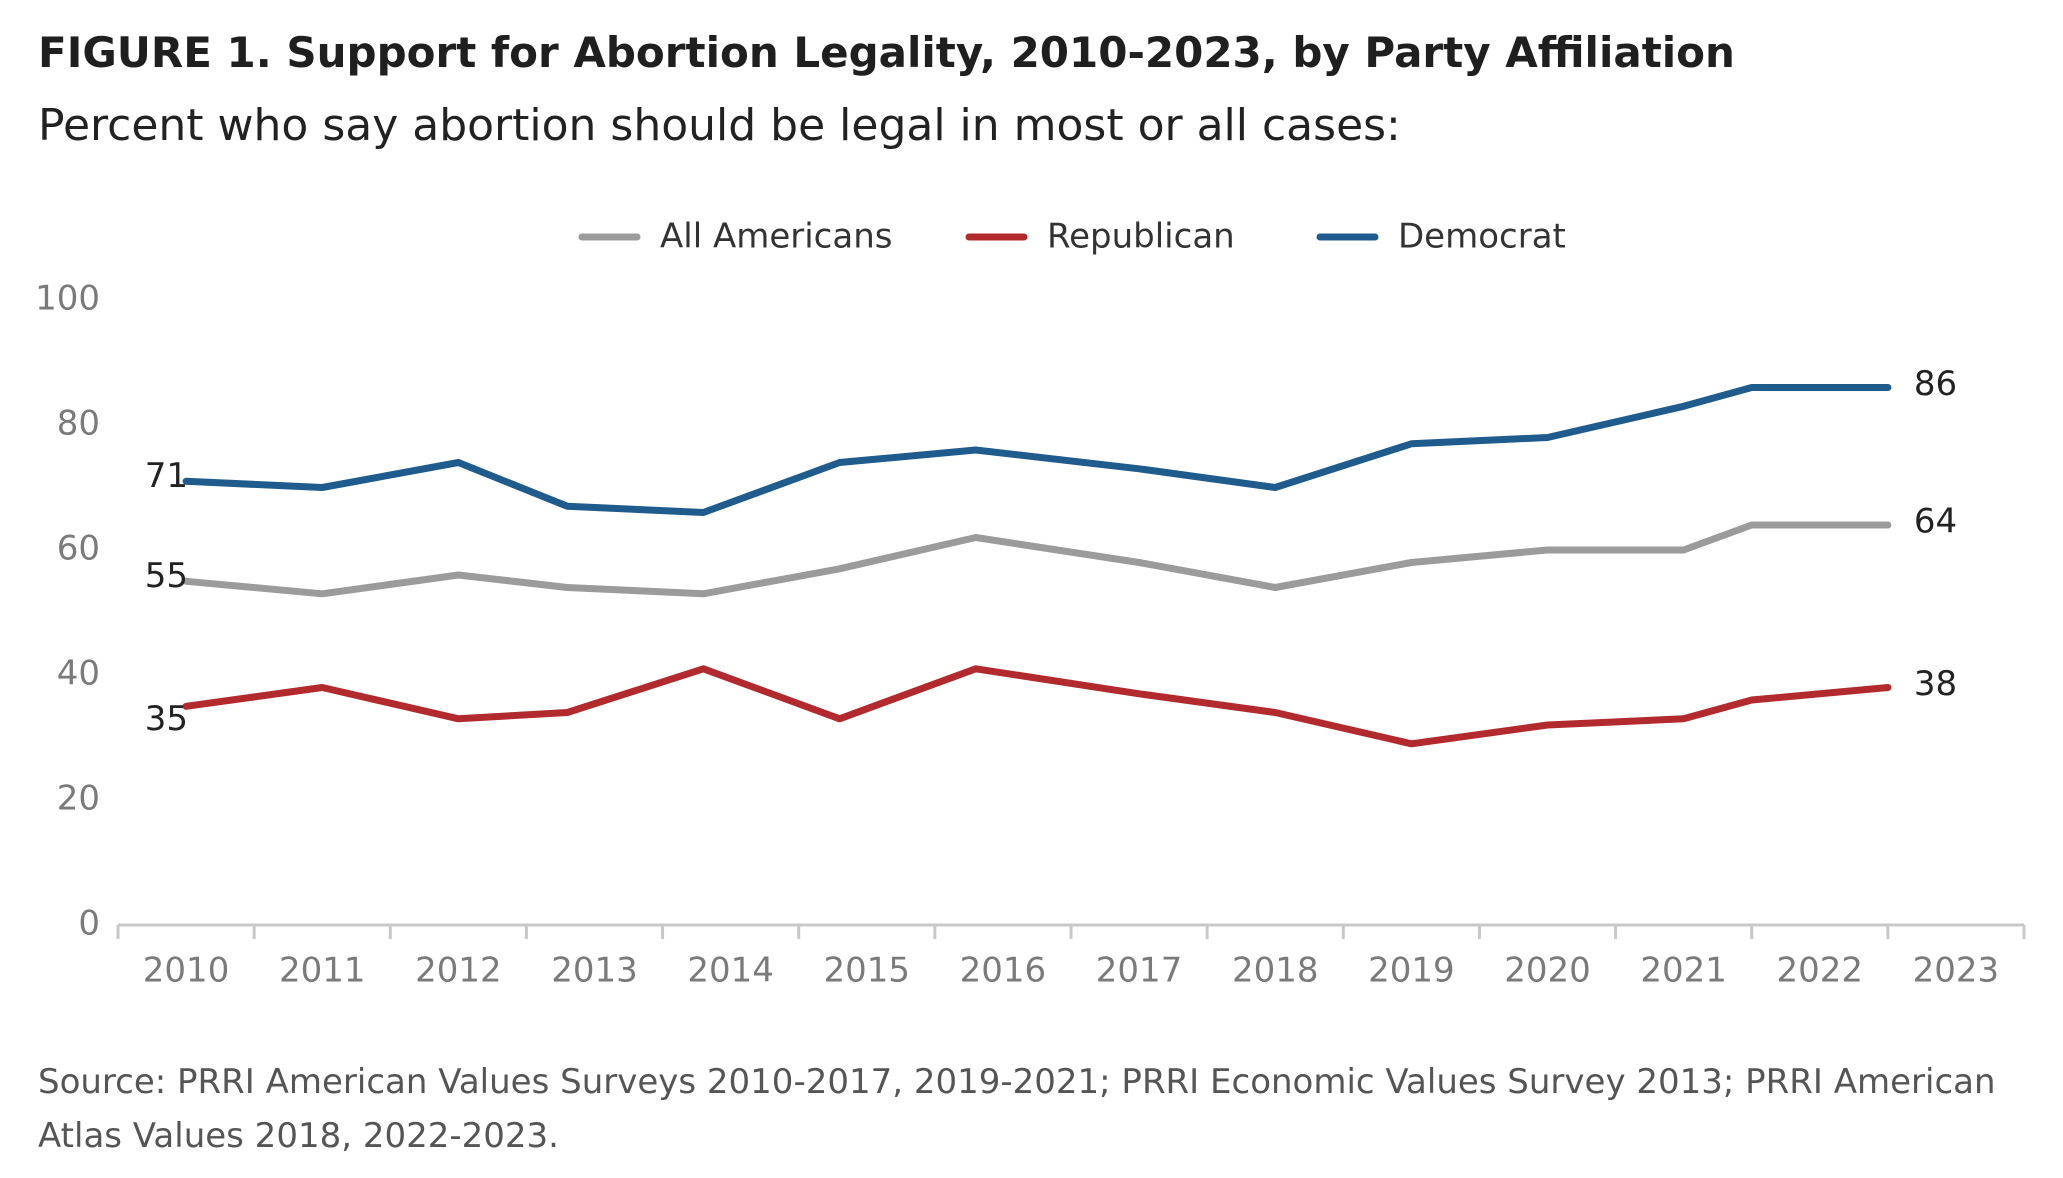 This screenshot has height=1178, width=2063. I want to click on y-tick-label: 100, so click(67, 299).